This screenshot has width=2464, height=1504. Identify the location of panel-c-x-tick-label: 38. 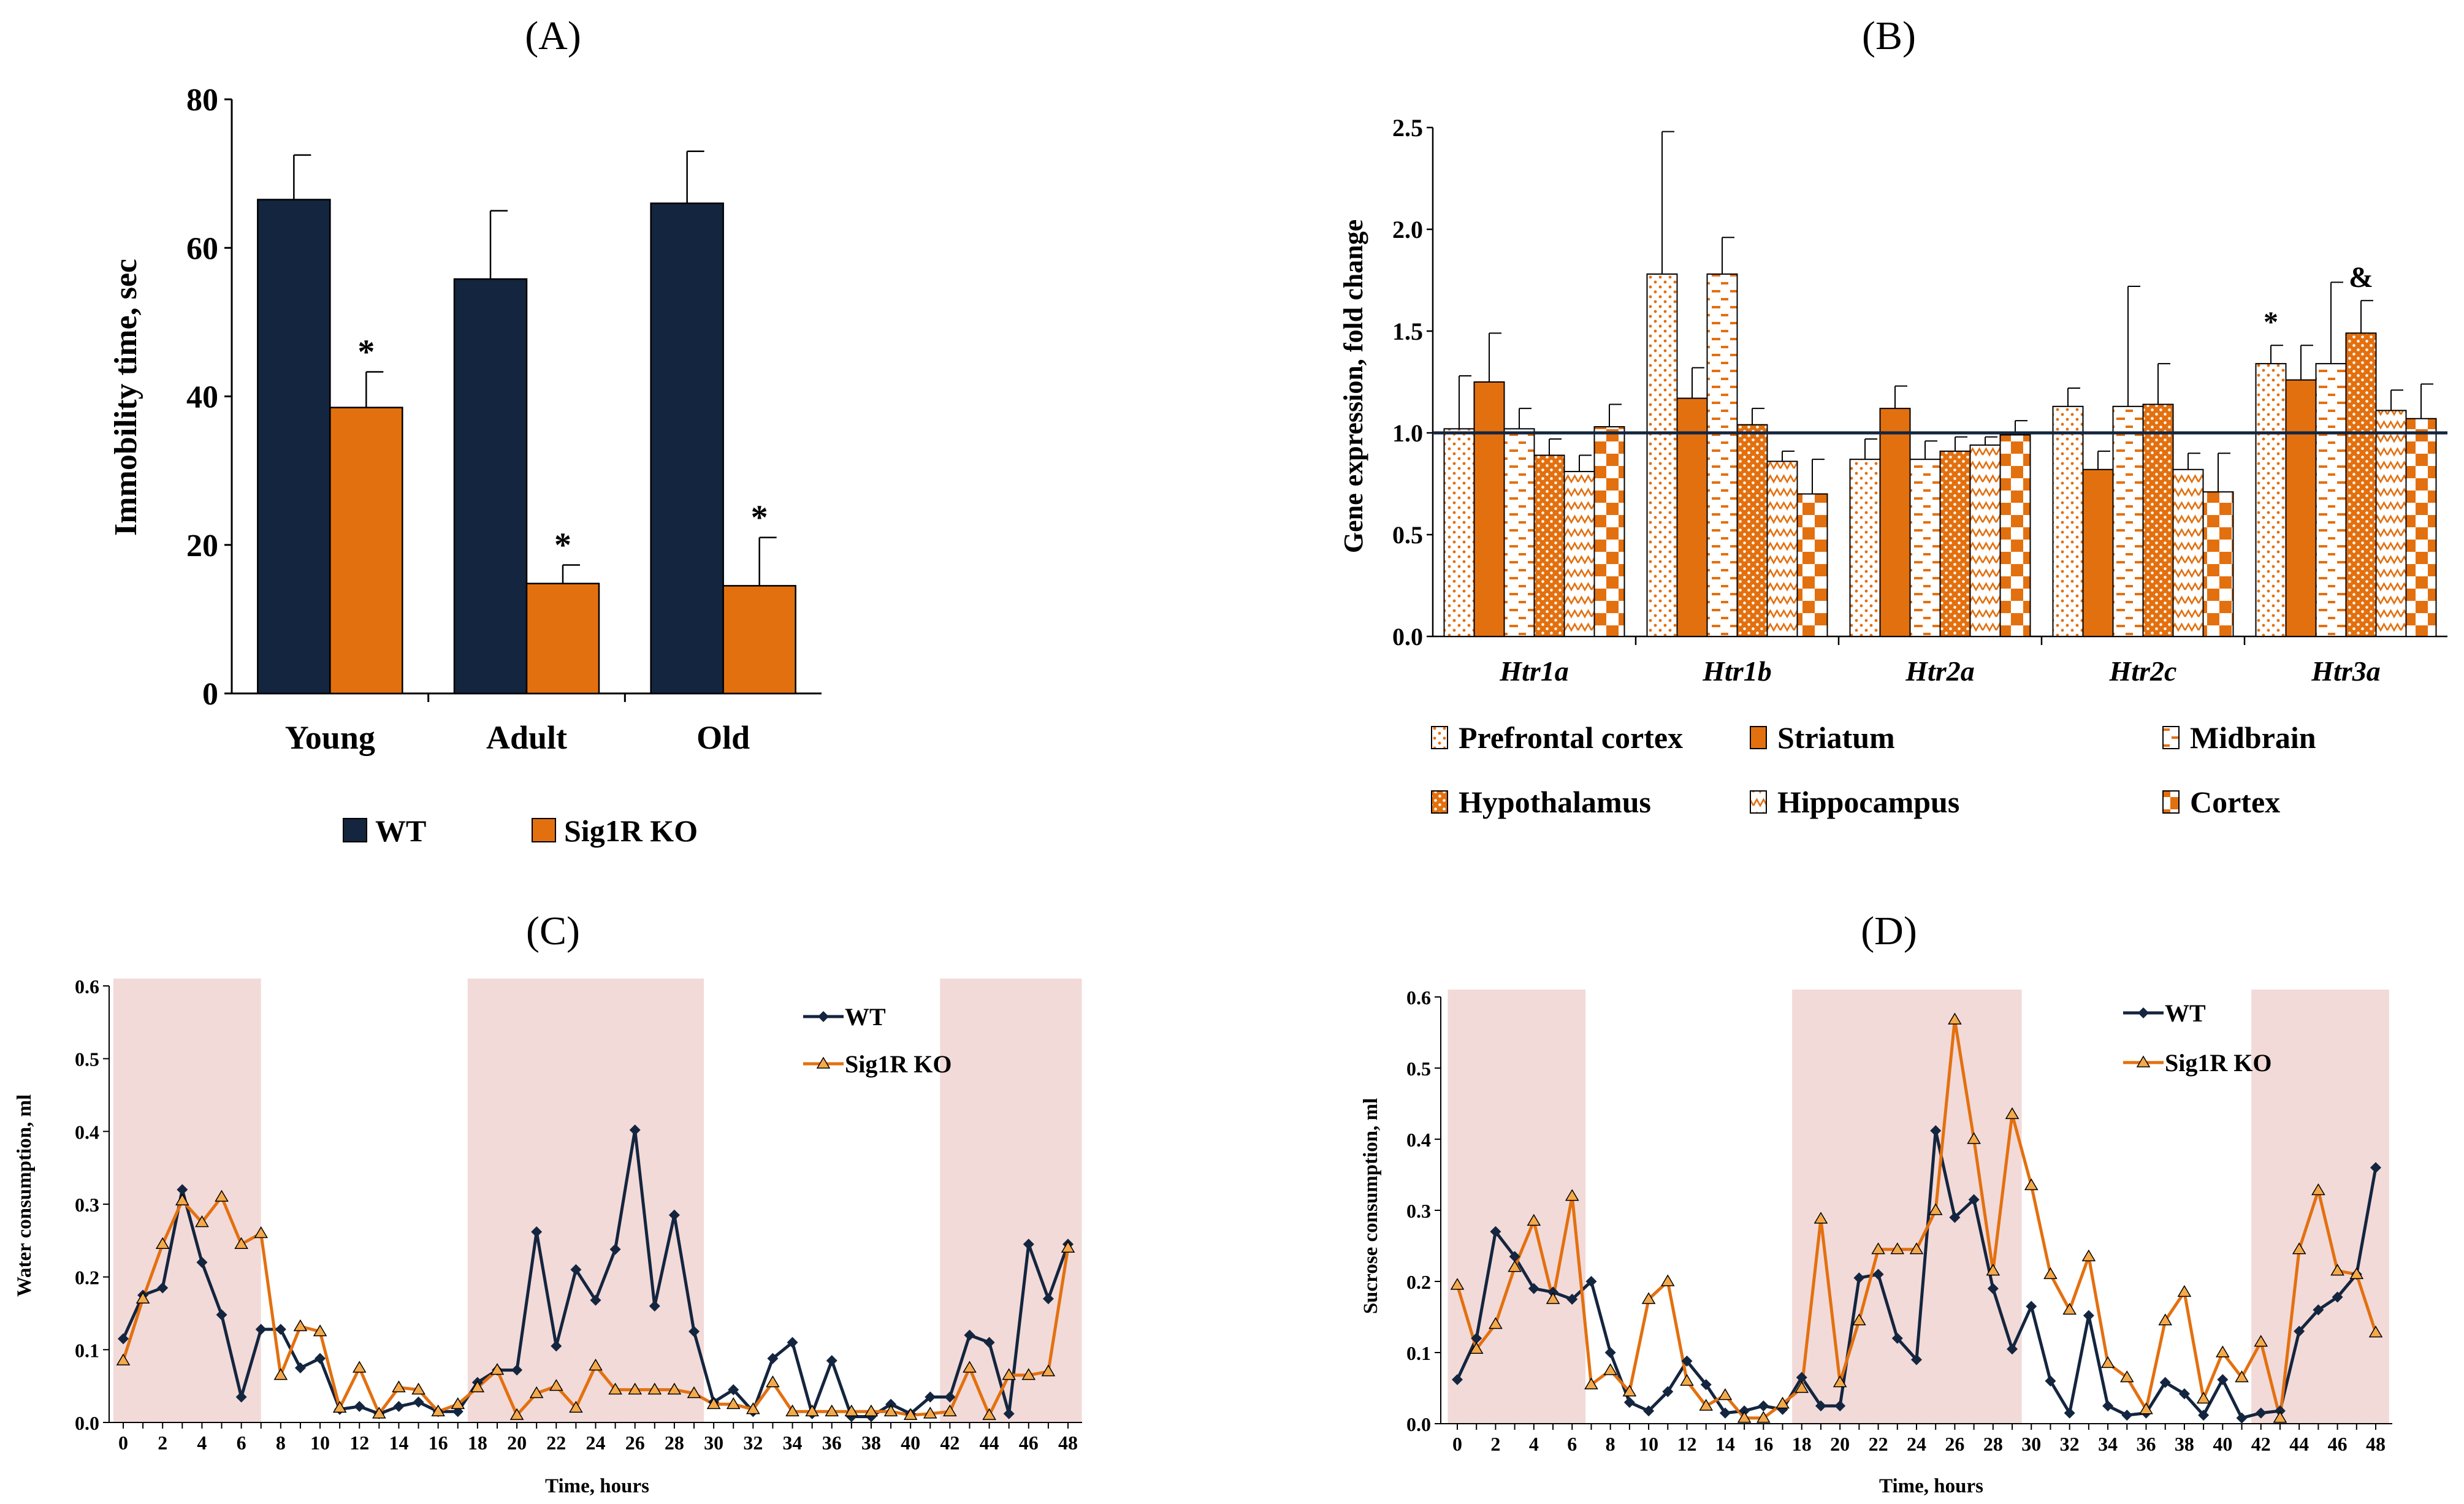
(871, 1443).